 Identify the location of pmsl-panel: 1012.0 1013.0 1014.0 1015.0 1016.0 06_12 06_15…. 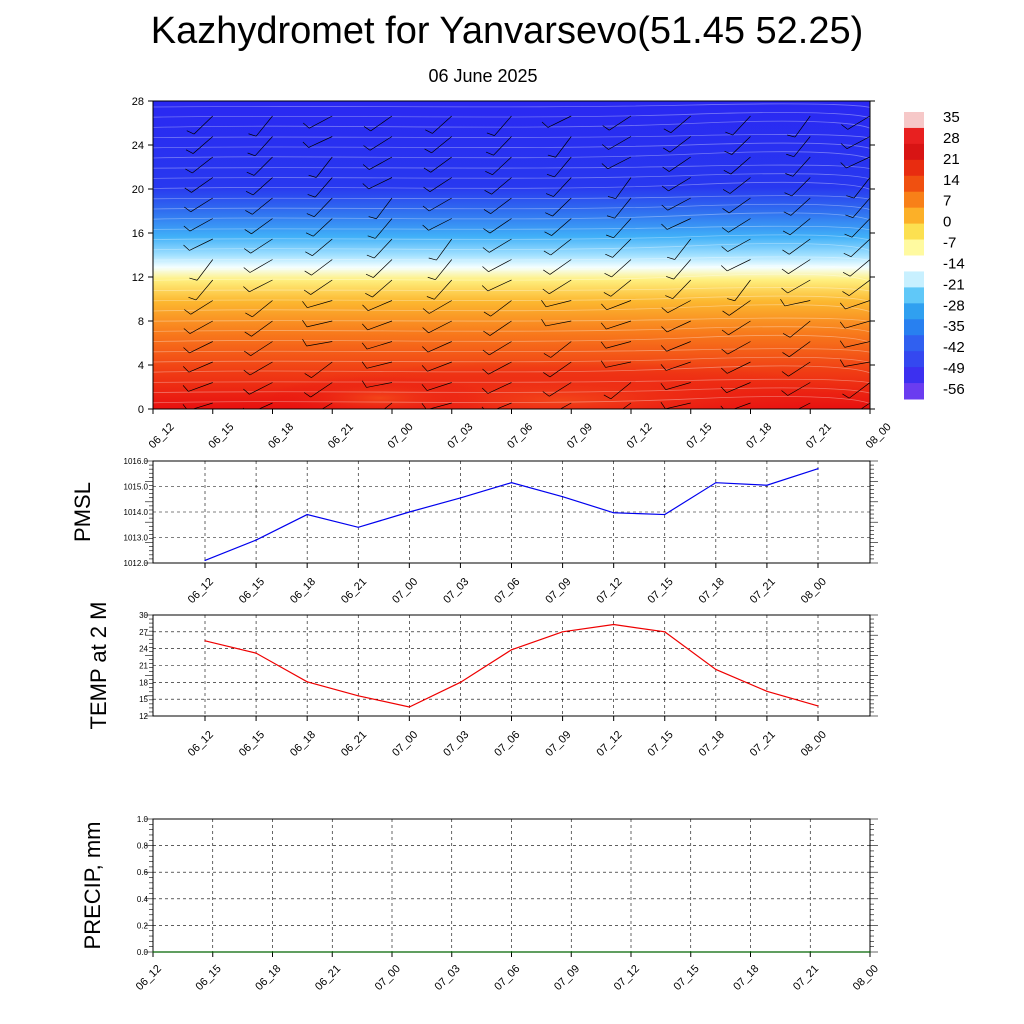
(474, 531).